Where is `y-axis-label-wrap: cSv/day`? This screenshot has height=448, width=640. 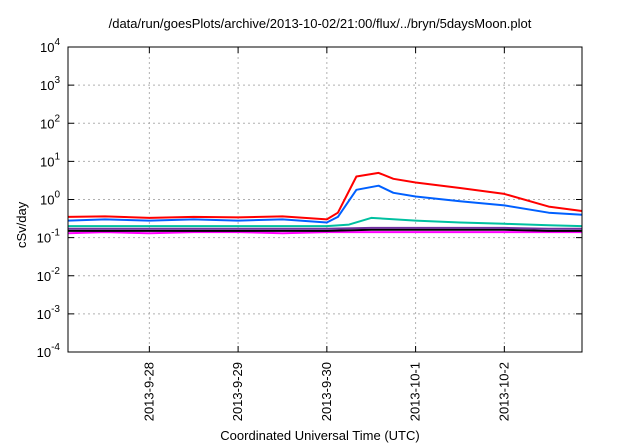 y-axis-label-wrap: cSv/day is located at coordinates (22, 240).